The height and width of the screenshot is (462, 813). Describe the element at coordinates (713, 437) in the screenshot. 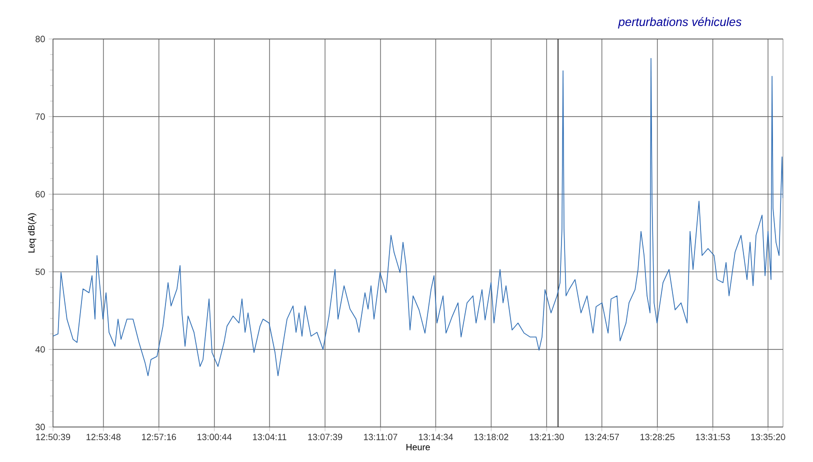

I see `x-tick-label: 13:31:53` at that location.